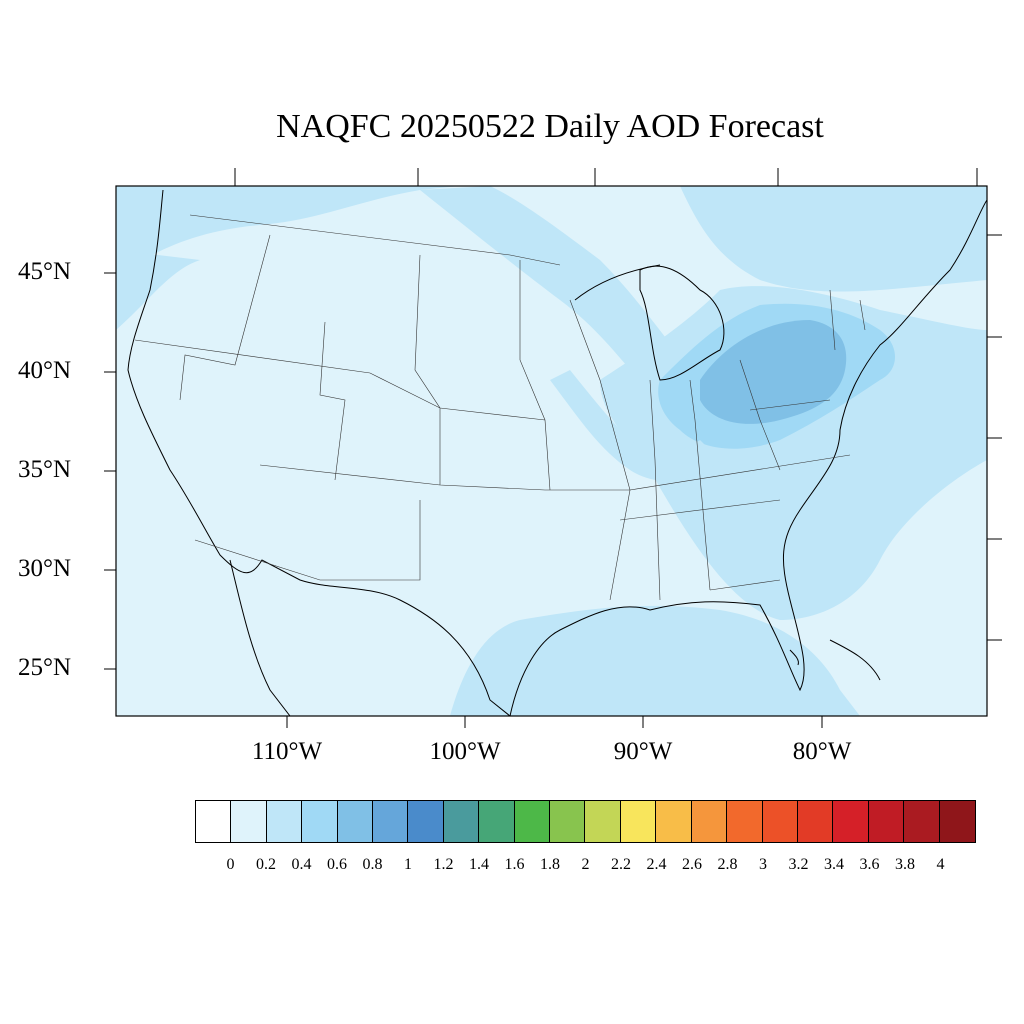  I want to click on colorbar-label: 3.6, so click(869, 864).